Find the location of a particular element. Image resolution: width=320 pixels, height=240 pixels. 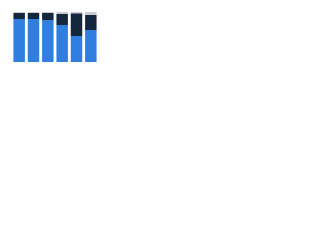

chart is located at coordinates (55, 37).